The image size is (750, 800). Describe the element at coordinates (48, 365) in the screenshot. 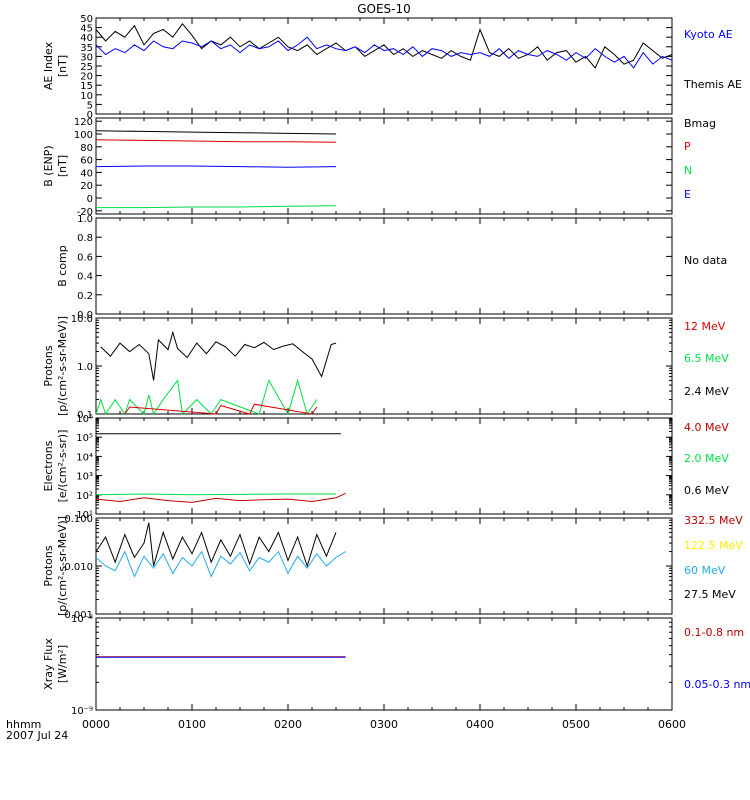

I see `protons_low-ylabel-line: Protons` at that location.